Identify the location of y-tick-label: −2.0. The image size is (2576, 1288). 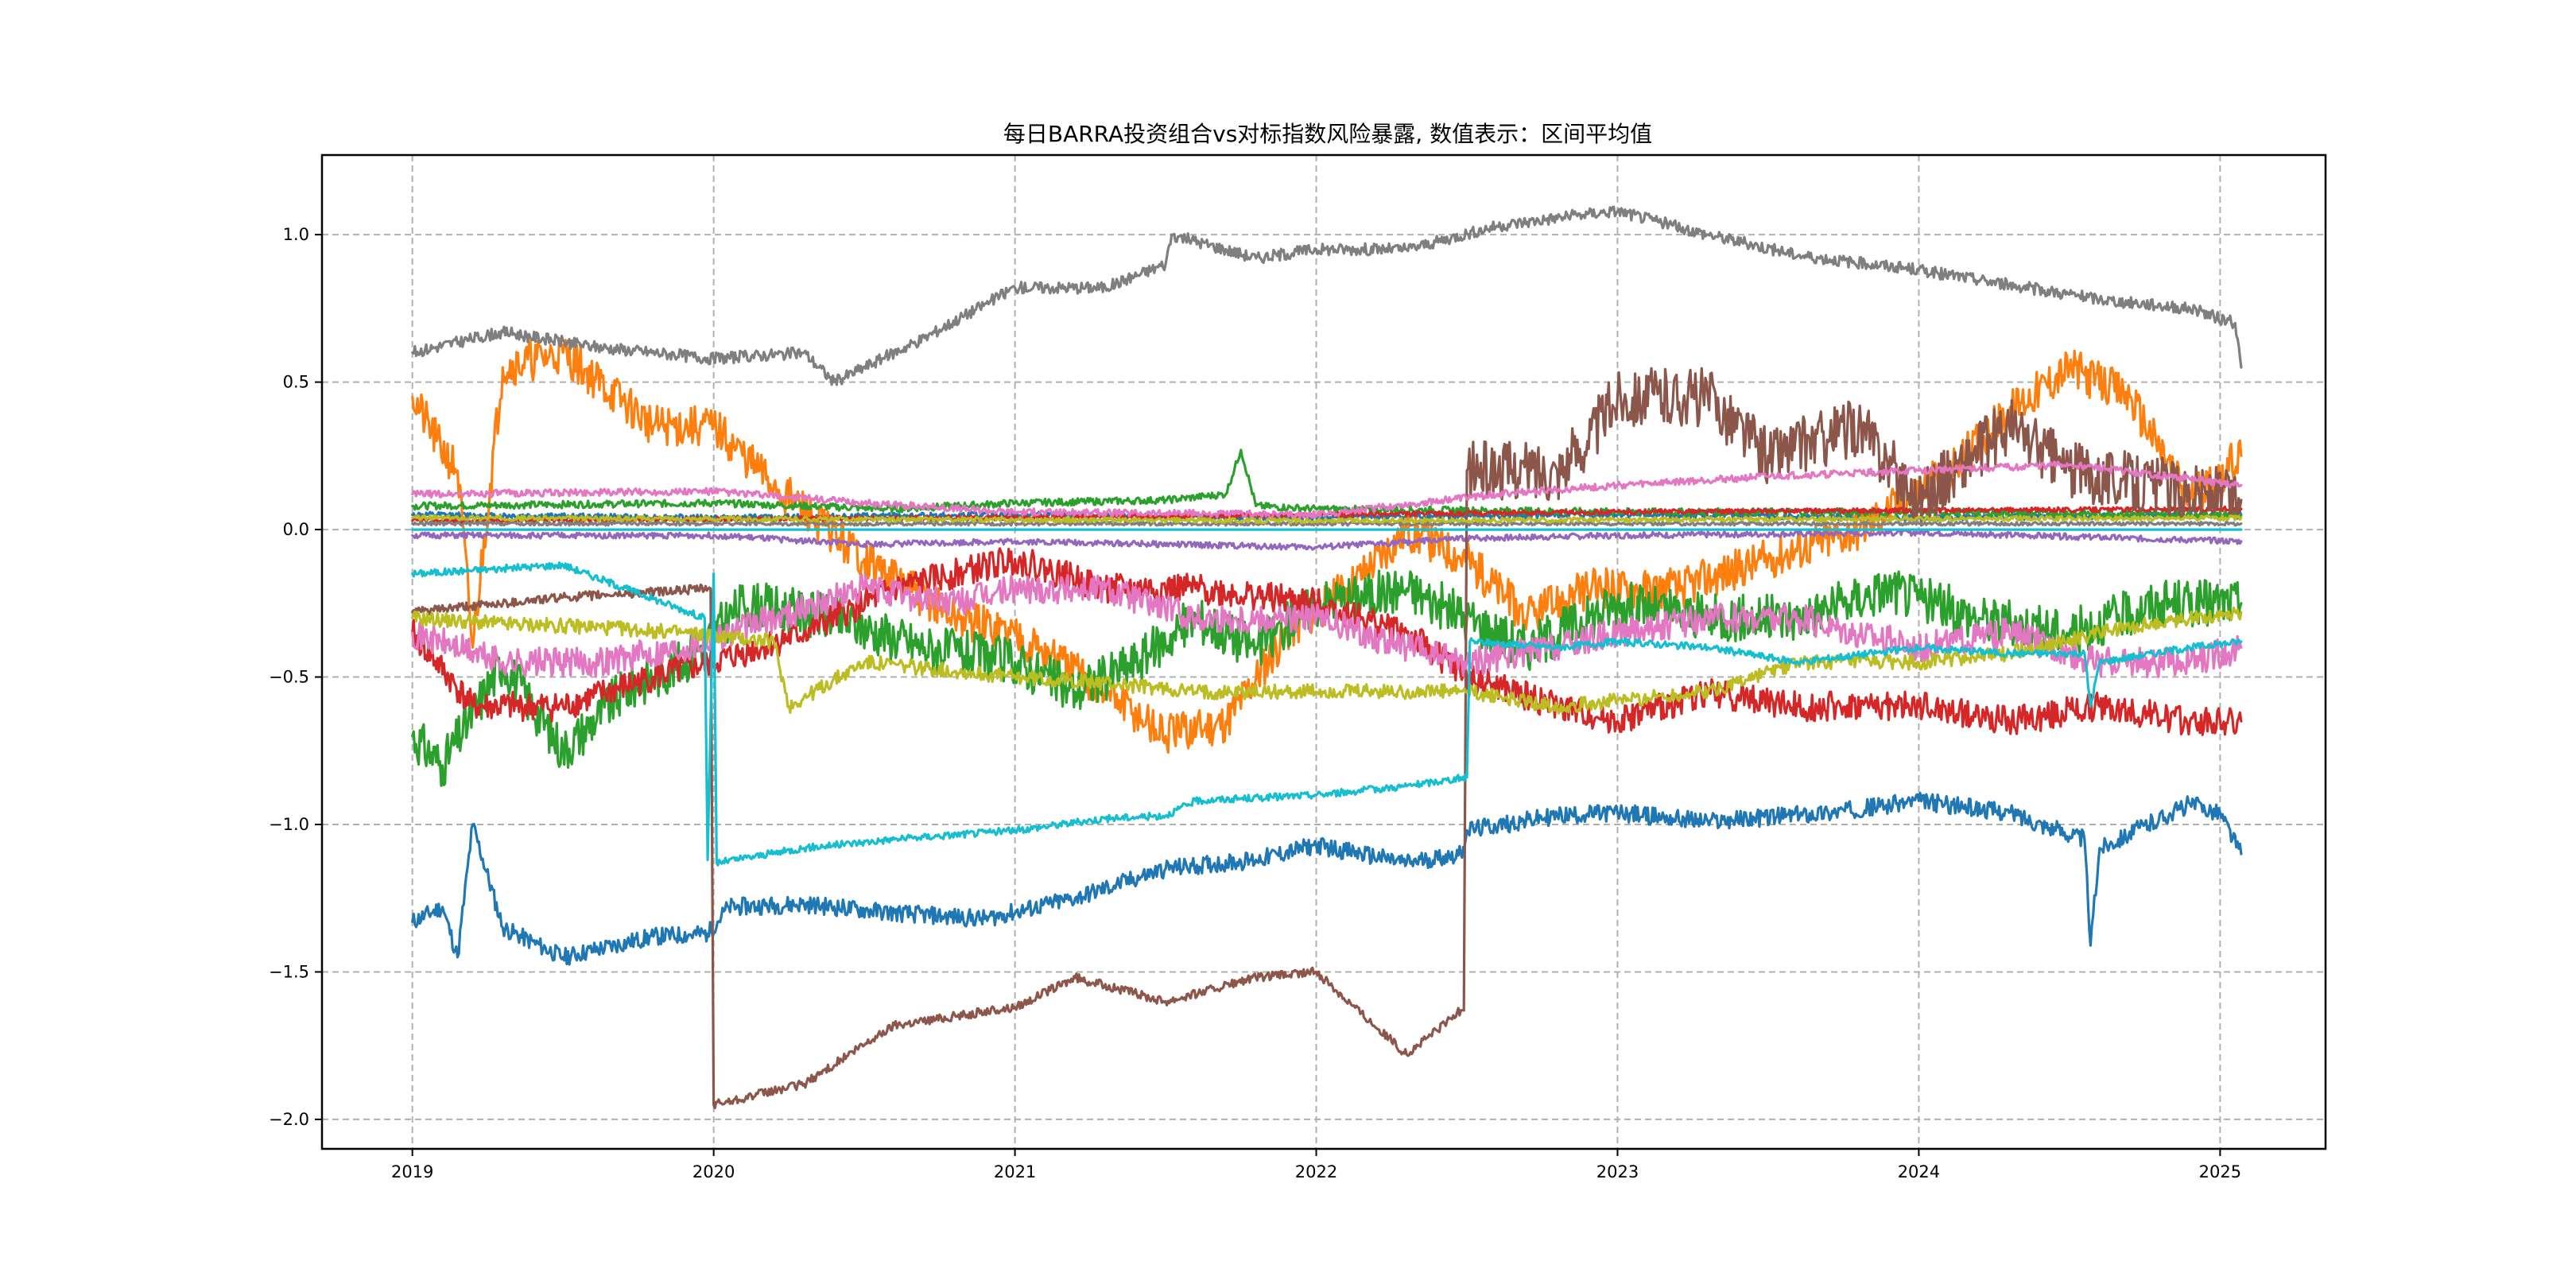
(289, 1120).